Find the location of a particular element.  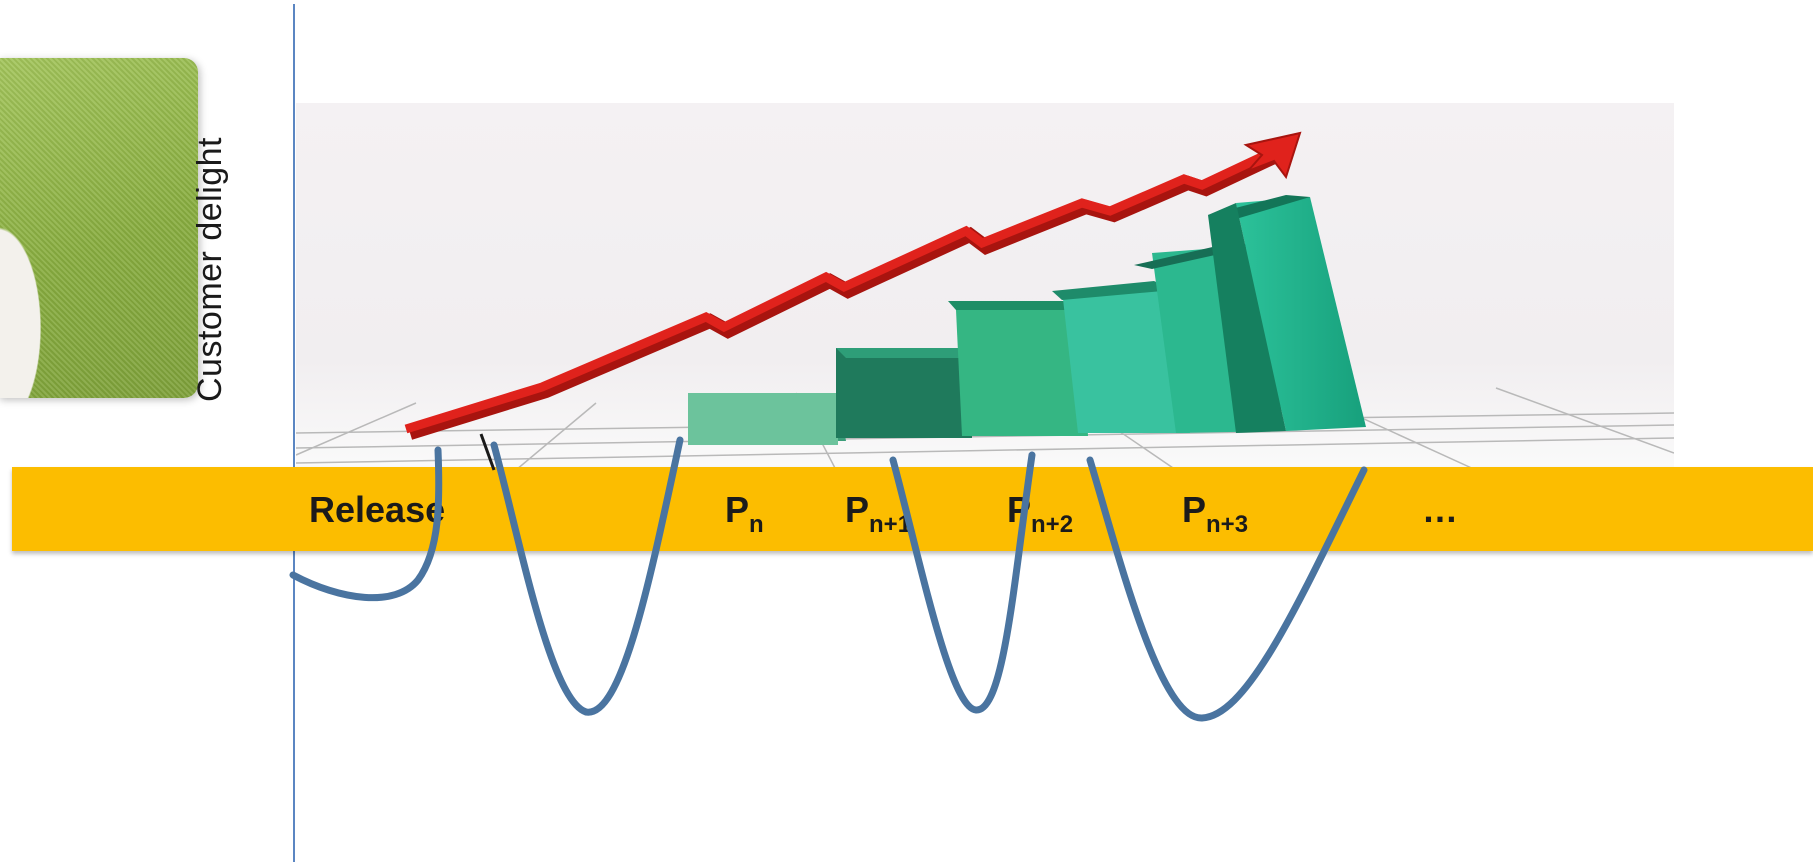

bar-3-top is located at coordinates (1015, 305).